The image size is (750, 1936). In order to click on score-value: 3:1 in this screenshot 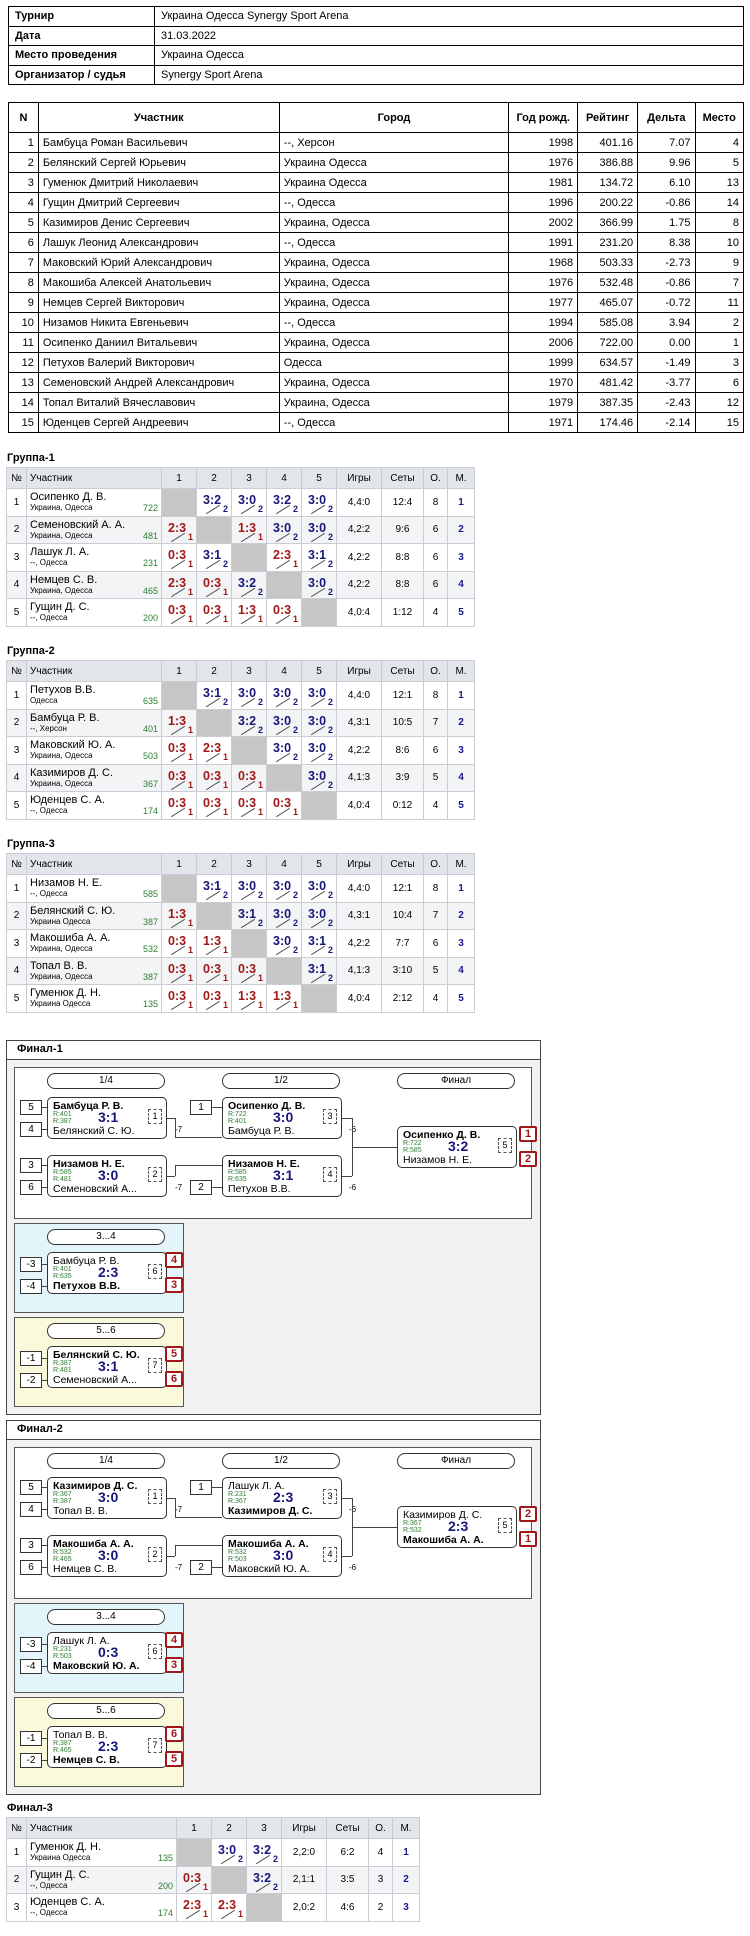, I will do `click(317, 555)`.